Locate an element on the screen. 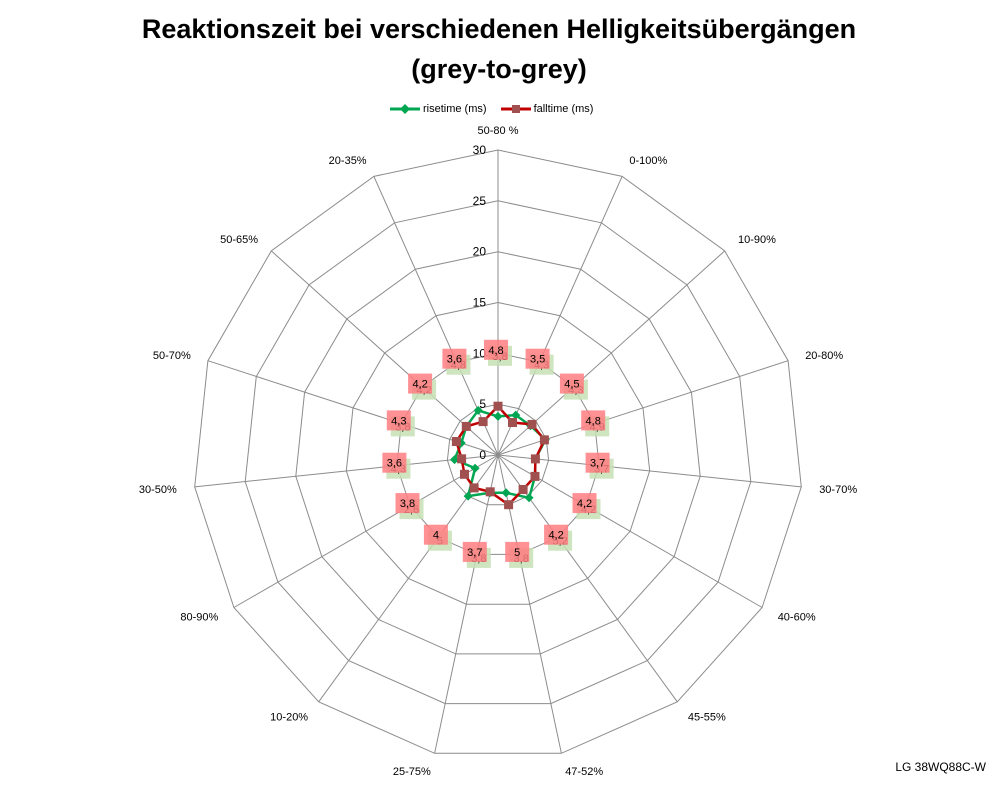 Image resolution: width=998 pixels, height=786 pixels. r-tick-label: 30 is located at coordinates (480, 150).